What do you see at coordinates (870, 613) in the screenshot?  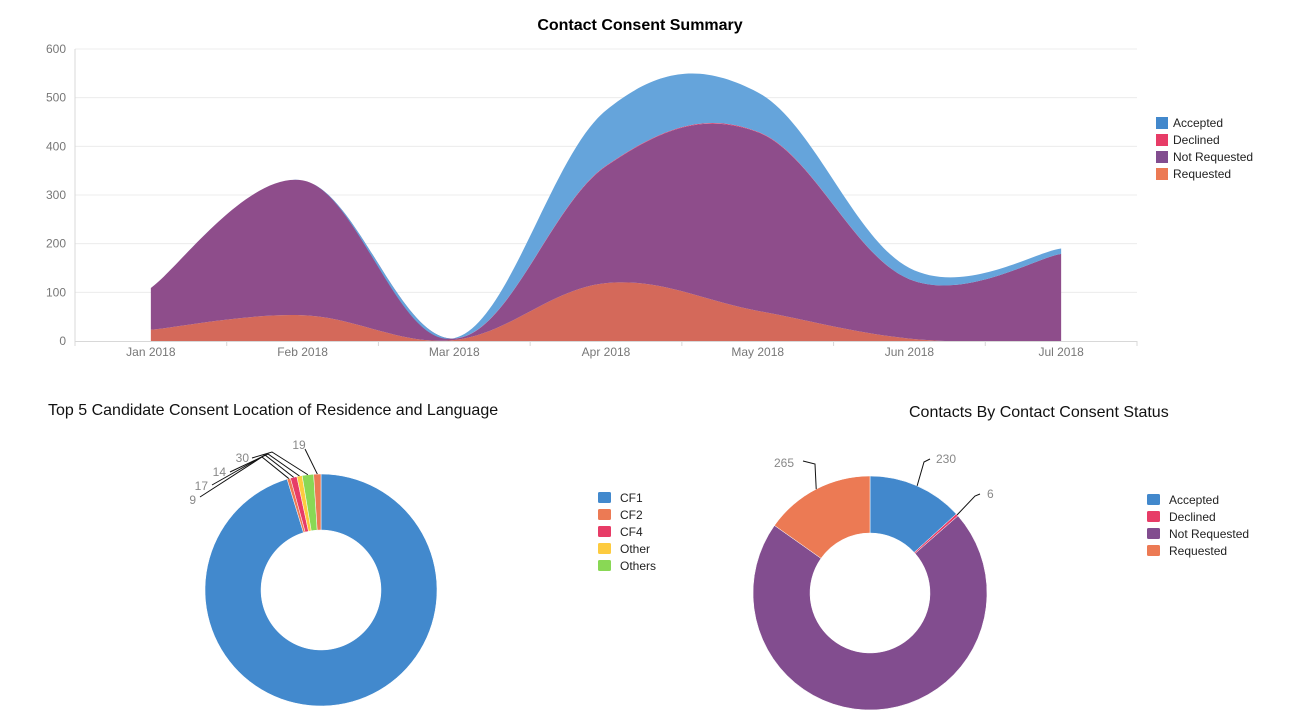 I see `slice-not-requested` at bounding box center [870, 613].